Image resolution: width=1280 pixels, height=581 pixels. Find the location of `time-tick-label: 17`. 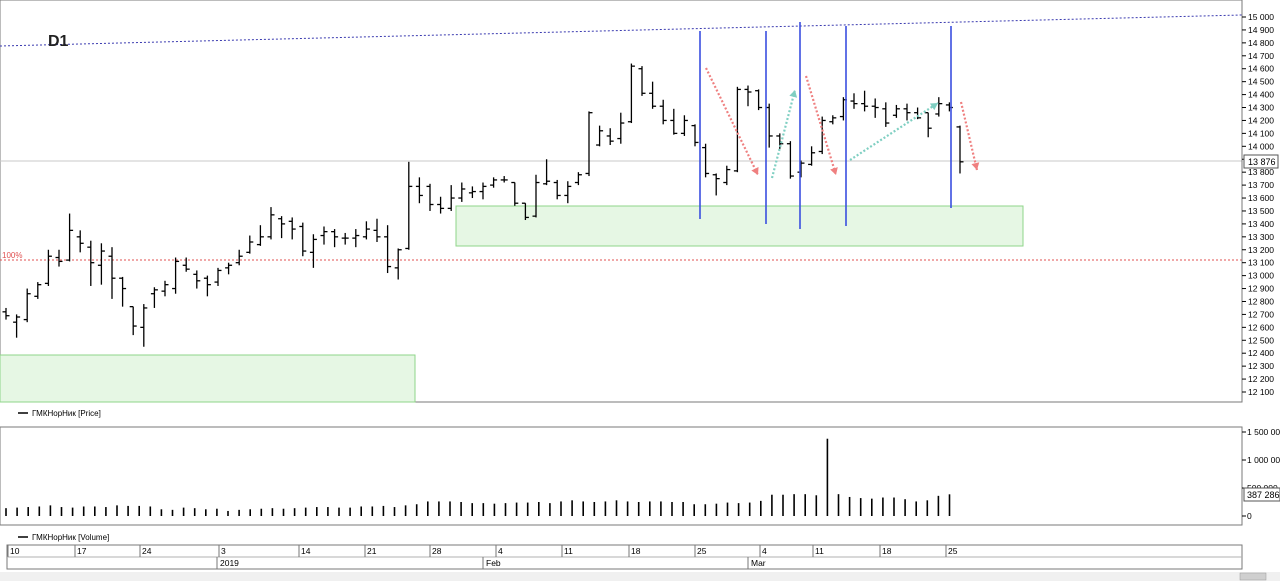

time-tick-label: 17 is located at coordinates (82, 551).